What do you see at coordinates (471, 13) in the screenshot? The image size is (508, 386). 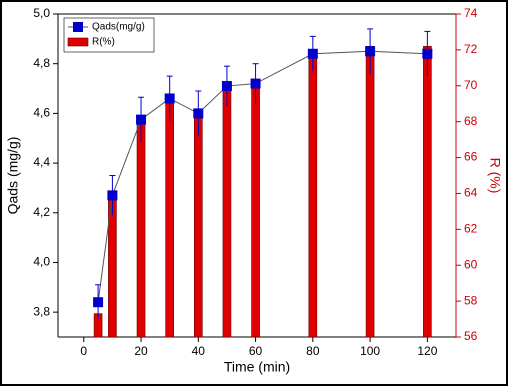 I see `y2-tick-label: 74` at bounding box center [471, 13].